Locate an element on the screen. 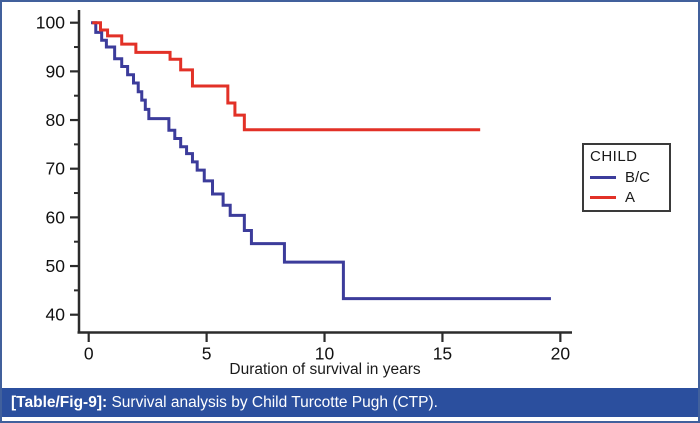 This screenshot has width=700, height=423. figure-caption-label: [Table/Fig-9]: is located at coordinates (59, 402).